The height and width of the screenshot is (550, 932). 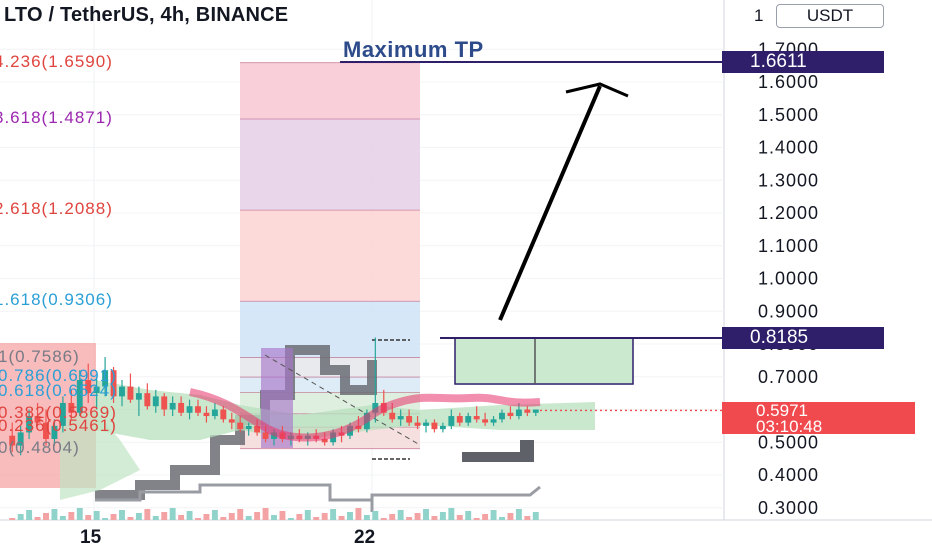 I want to click on x-tick-label: 15, so click(x=91, y=537).